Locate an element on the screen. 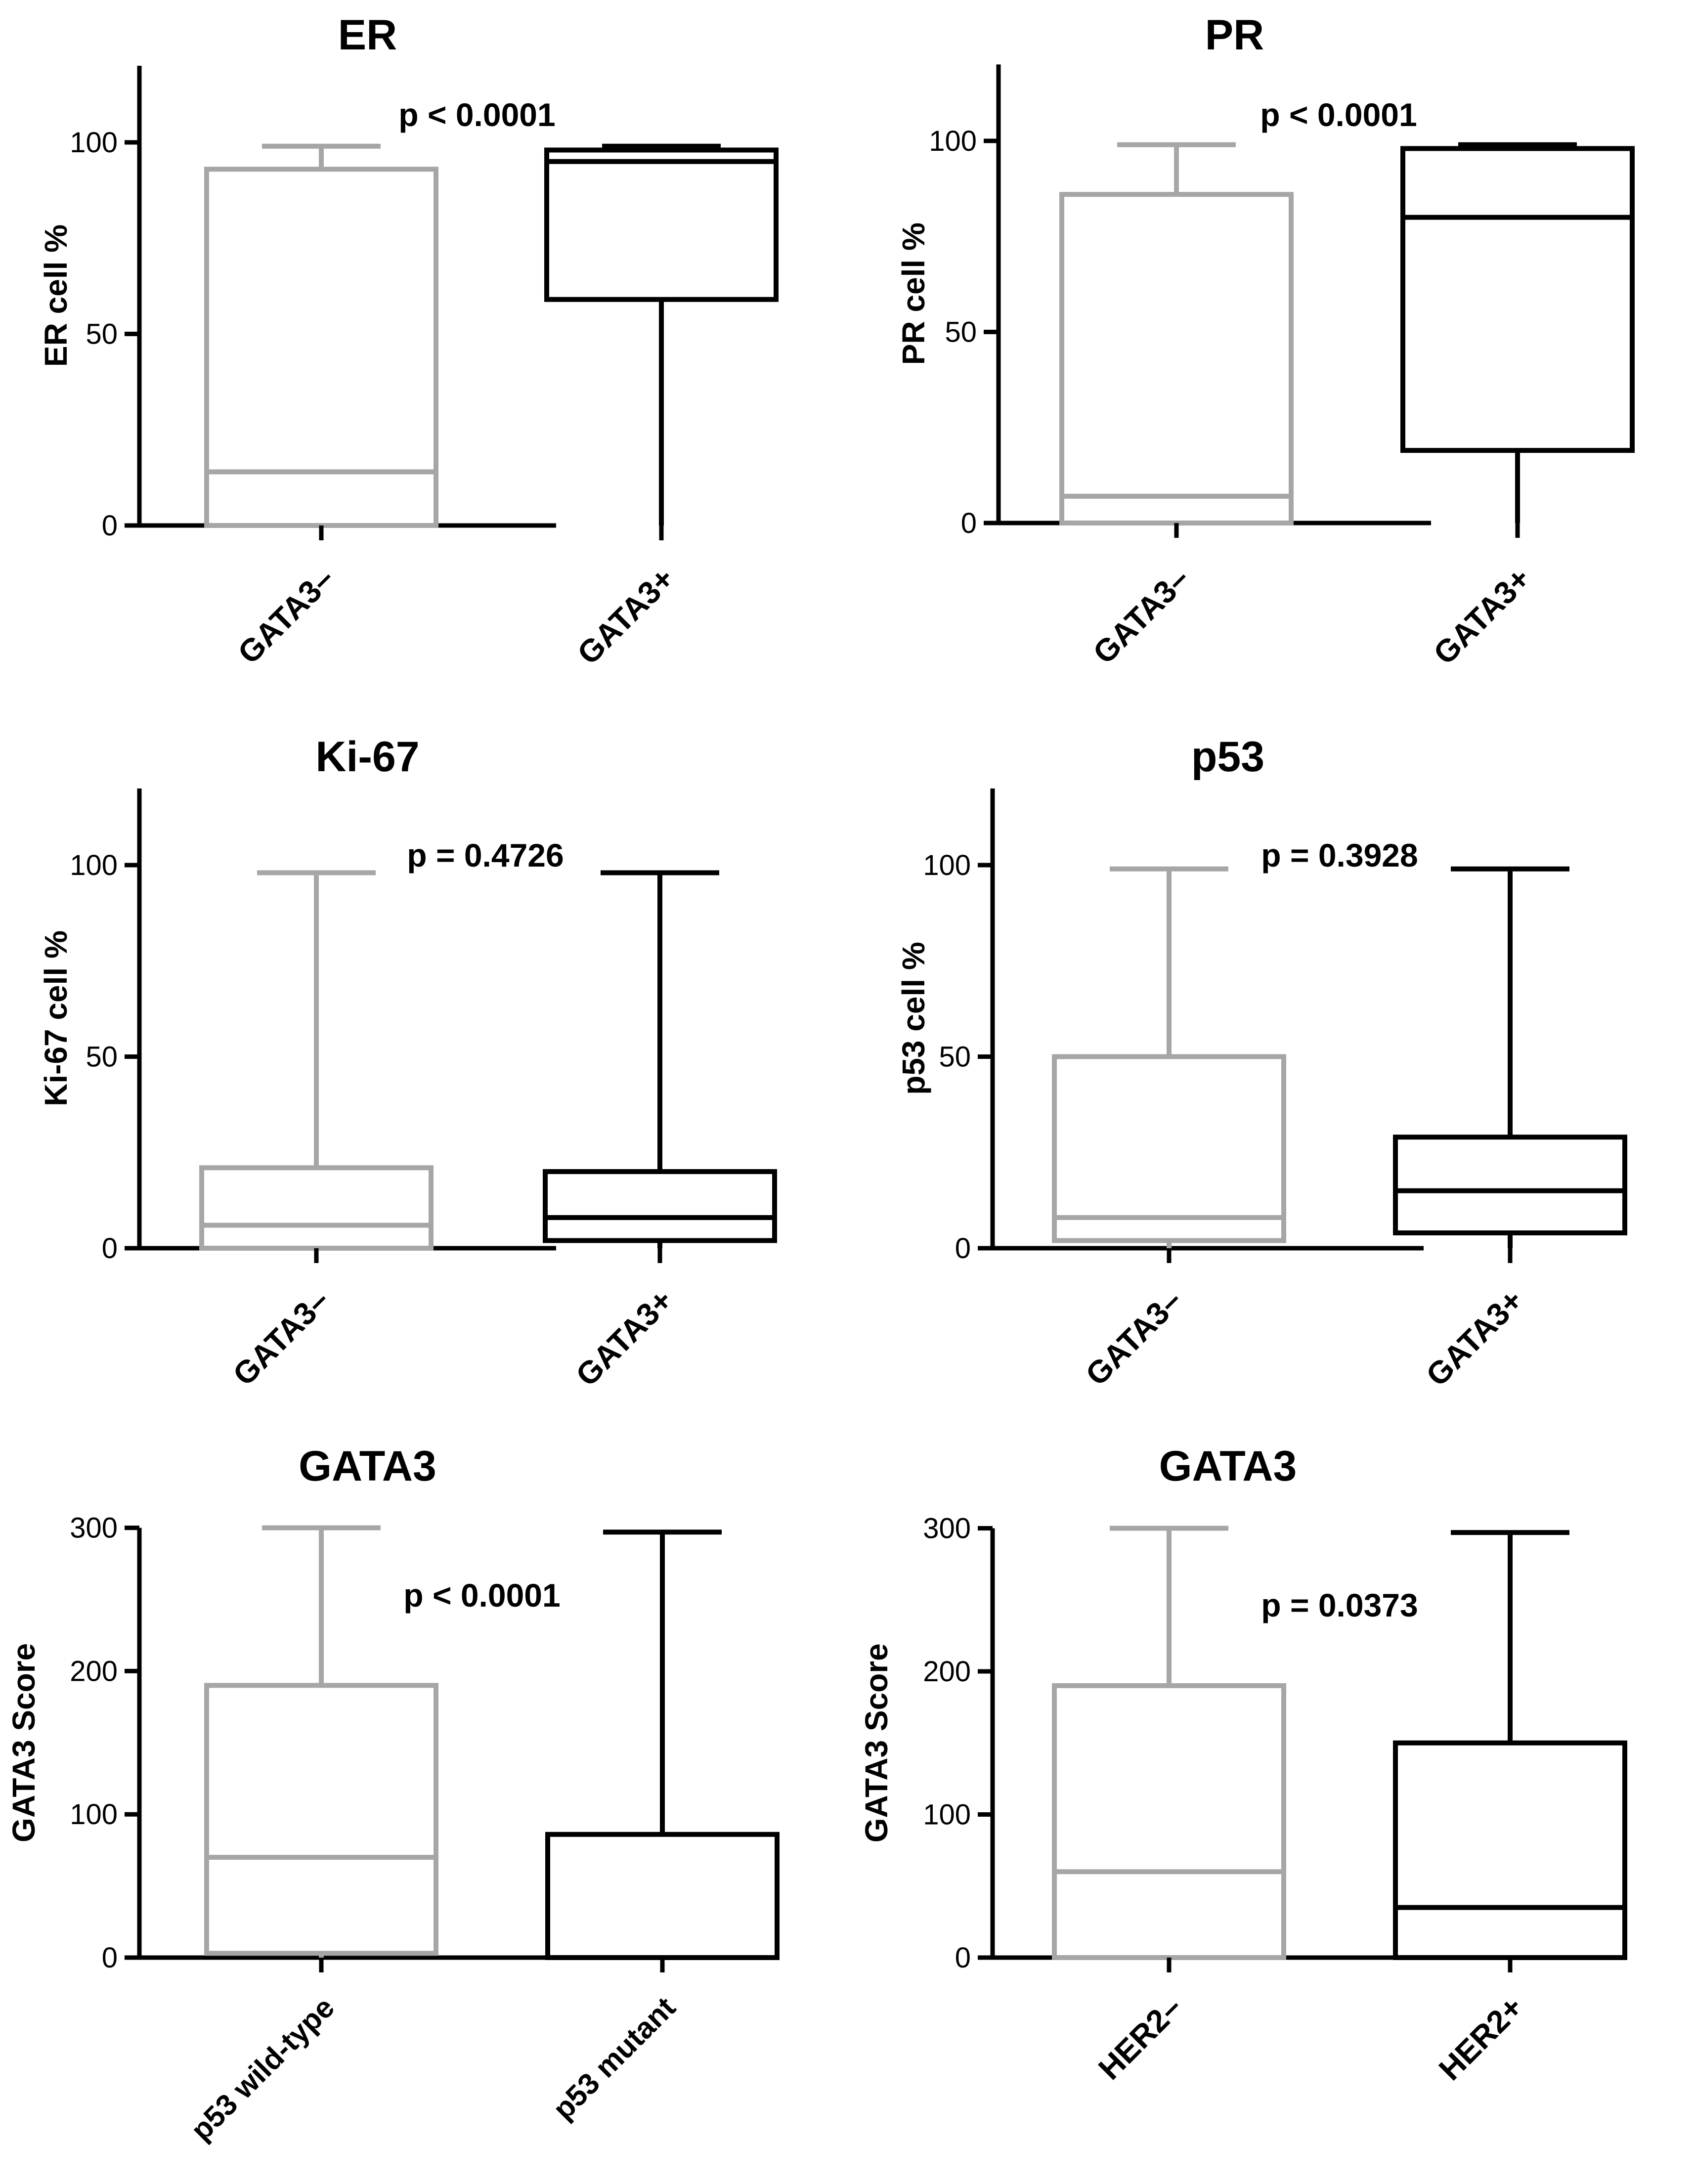 Image resolution: width=1695 pixels, height=2184 pixels. box-her2-neg is located at coordinates (1169, 1743).